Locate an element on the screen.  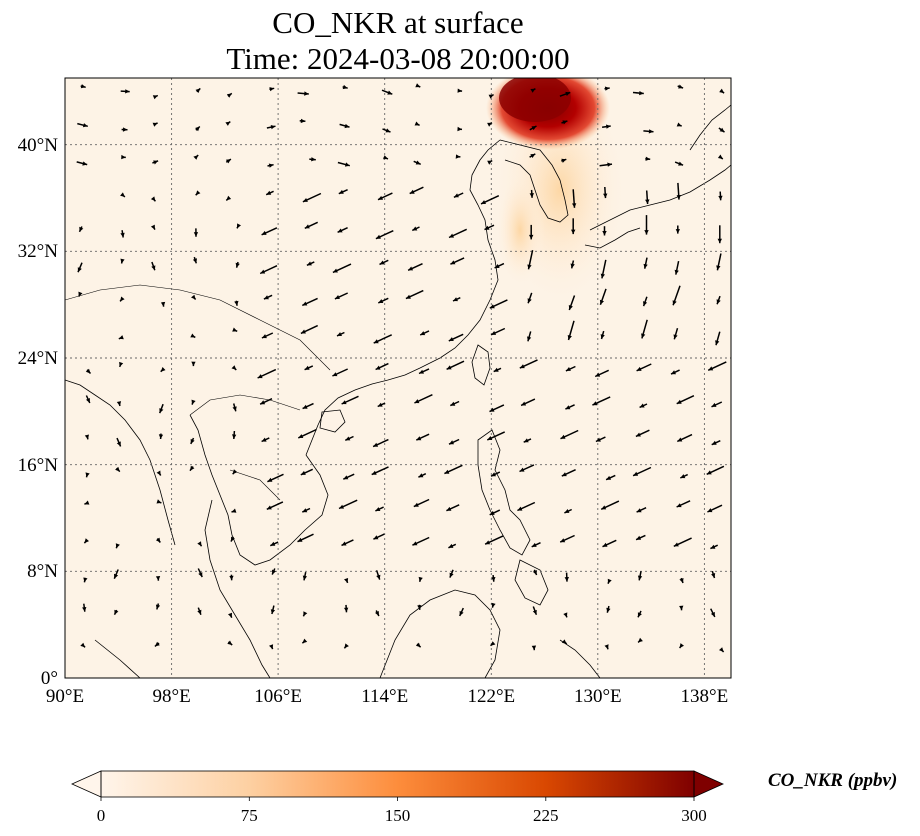
lat-tick-label: 24°N is located at coordinates (38, 358).